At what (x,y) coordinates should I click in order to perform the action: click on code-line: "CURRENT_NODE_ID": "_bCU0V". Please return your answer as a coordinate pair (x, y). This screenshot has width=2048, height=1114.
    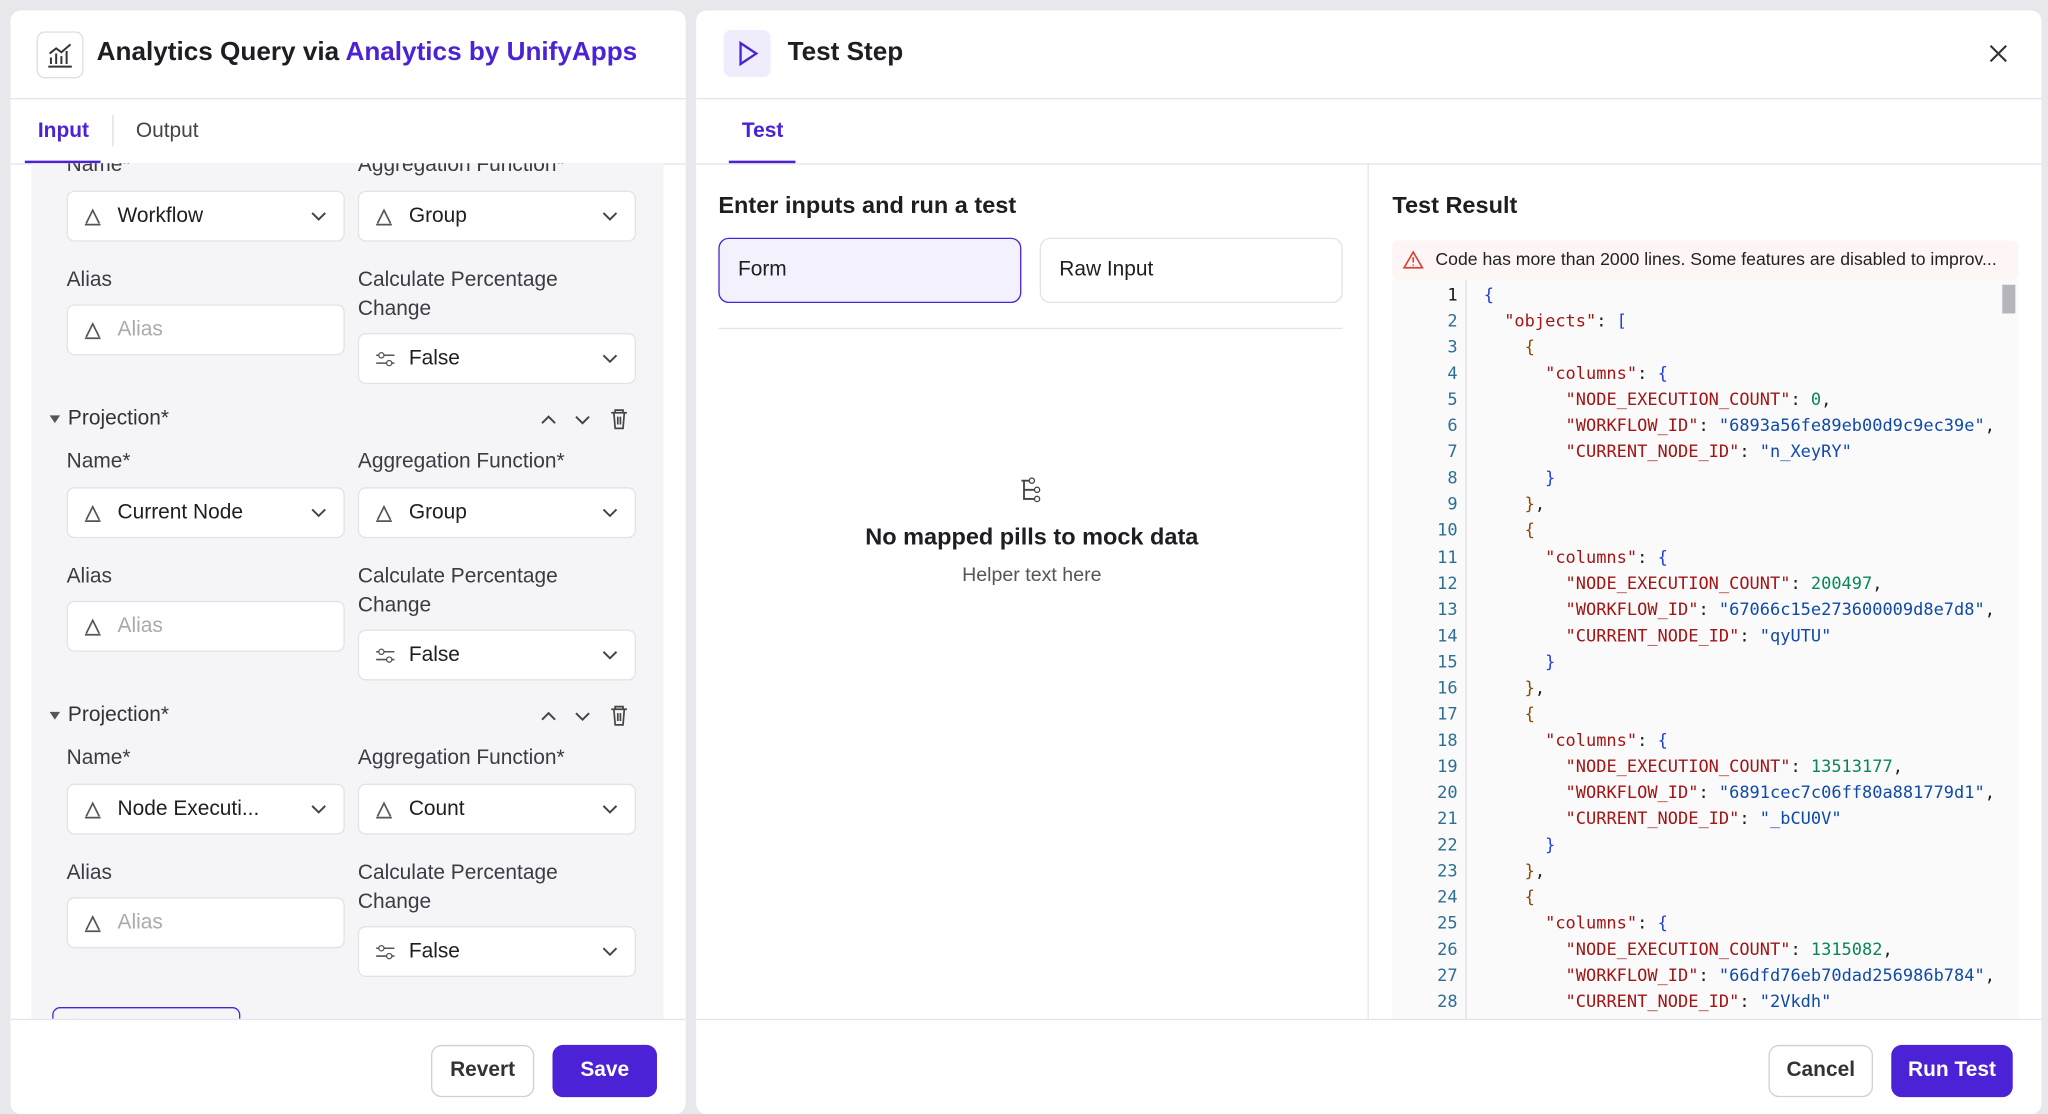
    Looking at the image, I should click on (1703, 819).